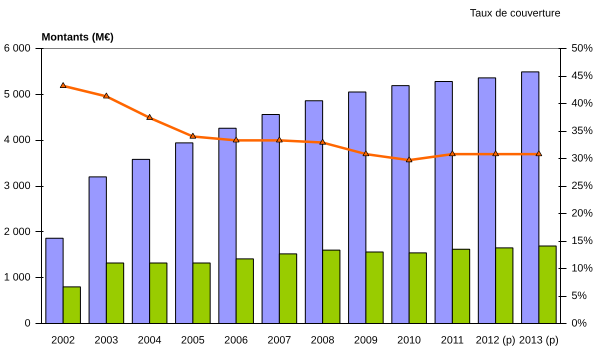 This screenshot has width=595, height=349. What do you see at coordinates (583, 268) in the screenshot?
I see `y2-tick-label: 10%` at bounding box center [583, 268].